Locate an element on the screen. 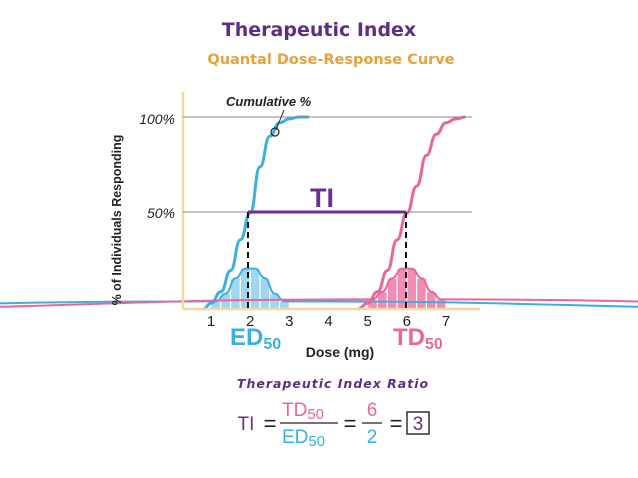 The height and width of the screenshot is (478, 638). td50-bell-curve is located at coordinates (319, 287).